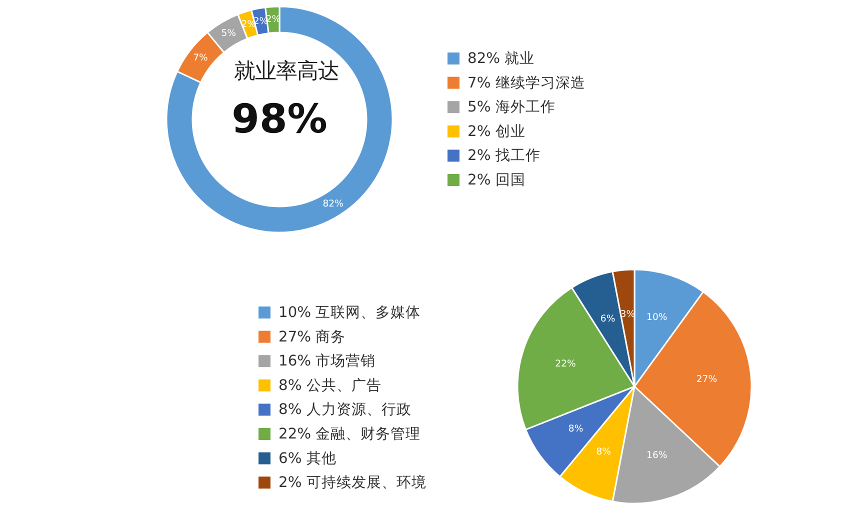  Describe the element at coordinates (497, 180) in the screenshot. I see `legend-label: 2% 回国` at that location.